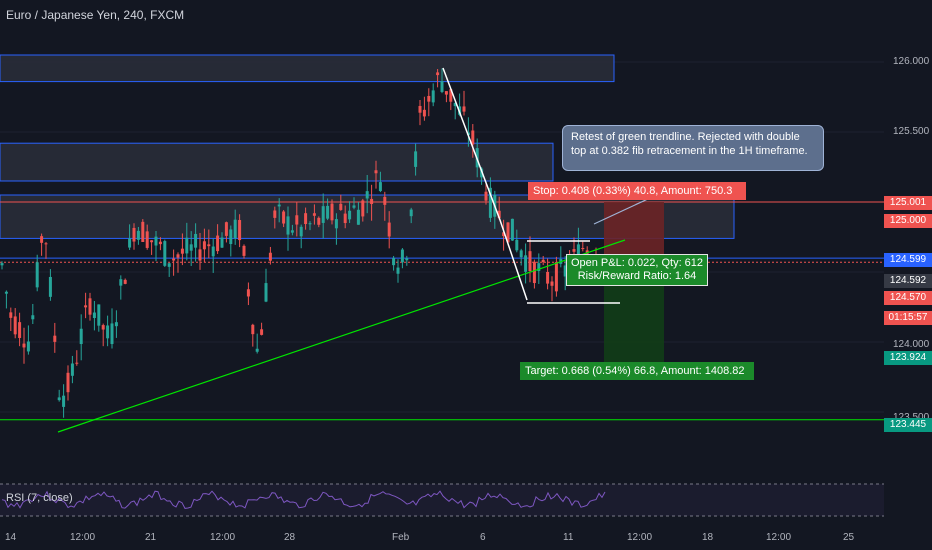 The width and height of the screenshot is (932, 550). I want to click on y-tick-label: 124.000, so click(911, 344).